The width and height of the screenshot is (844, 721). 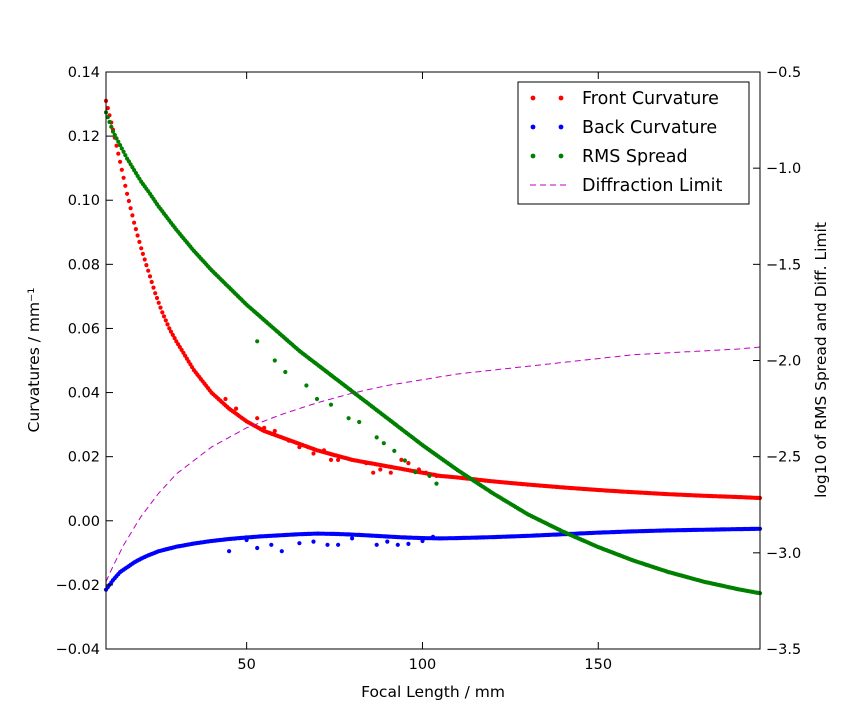 What do you see at coordinates (84, 73) in the screenshot?
I see `y-tick-label: 0.14` at bounding box center [84, 73].